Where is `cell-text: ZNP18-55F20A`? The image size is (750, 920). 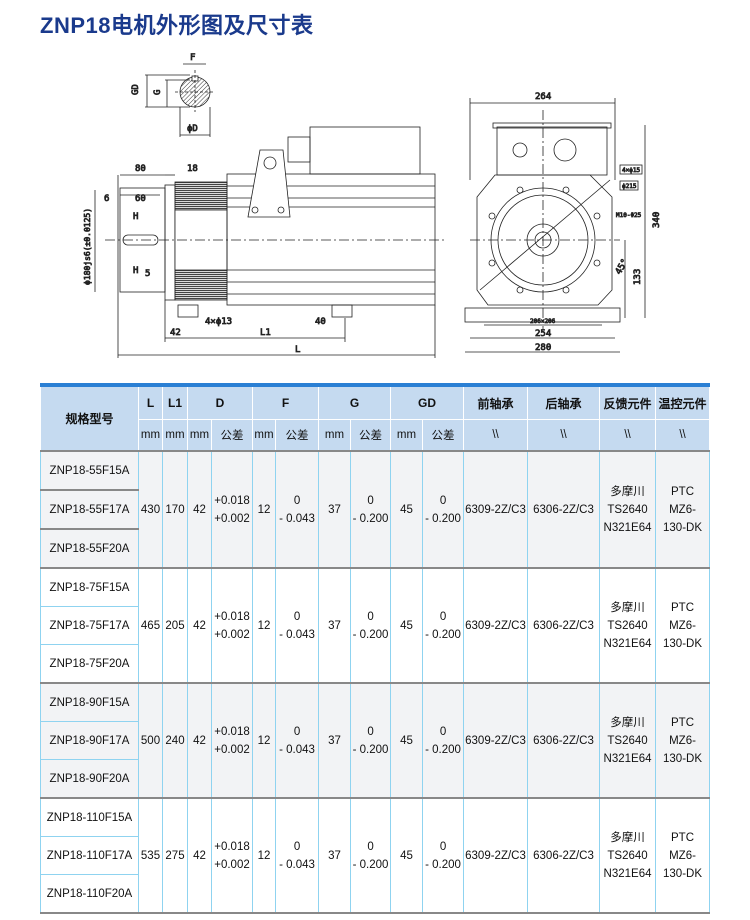
cell-text: ZNP18-55F20A is located at coordinates (89, 548).